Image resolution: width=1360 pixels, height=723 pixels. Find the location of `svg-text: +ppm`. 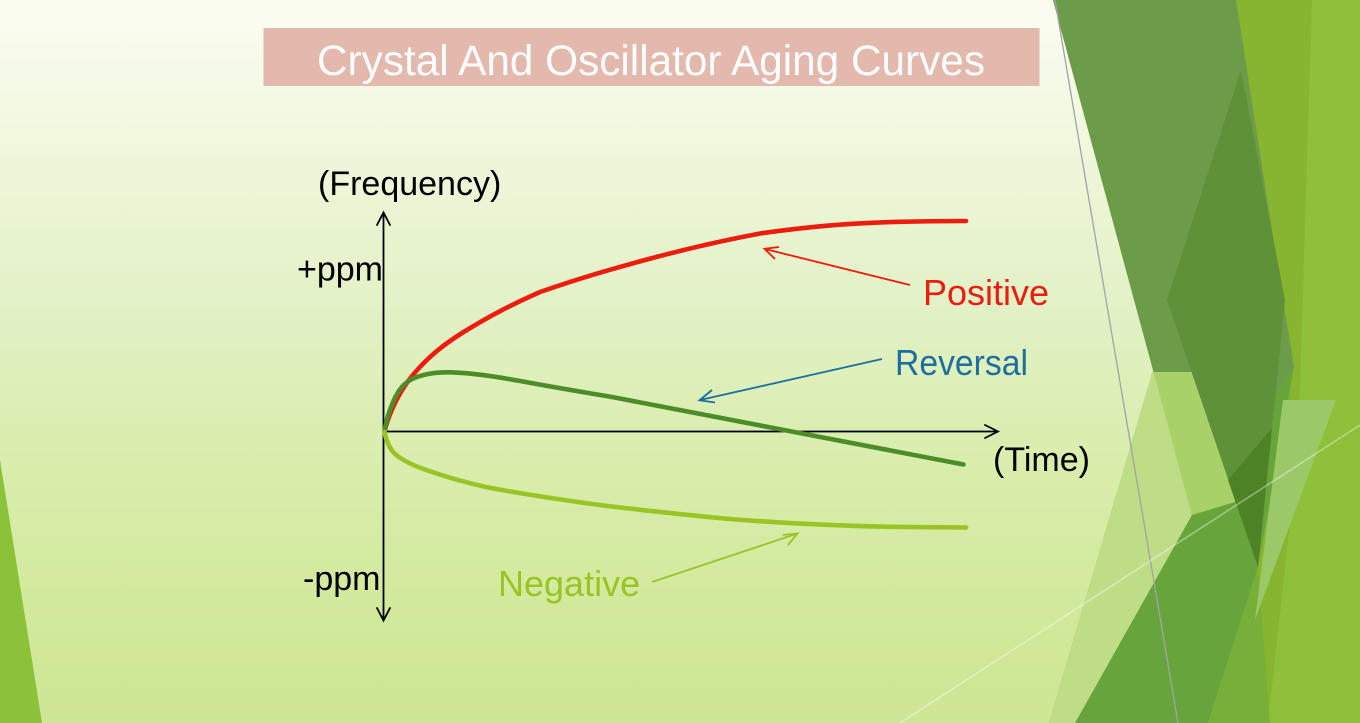

svg-text: +ppm is located at coordinates (340, 270).